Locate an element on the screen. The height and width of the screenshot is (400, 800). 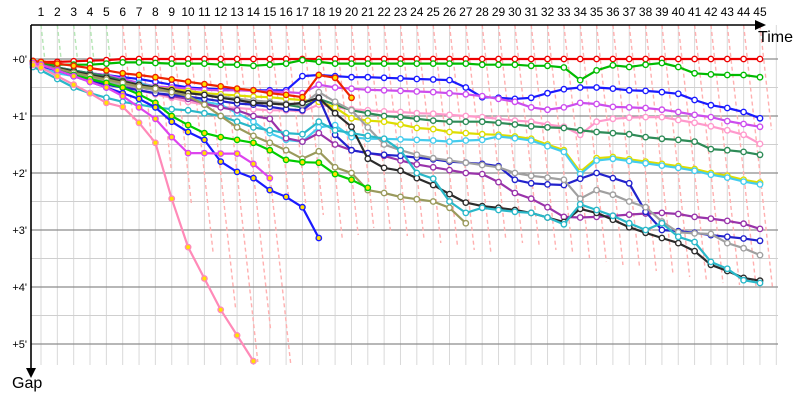
x-tick-label: 32 is located at coordinates (548, 12).